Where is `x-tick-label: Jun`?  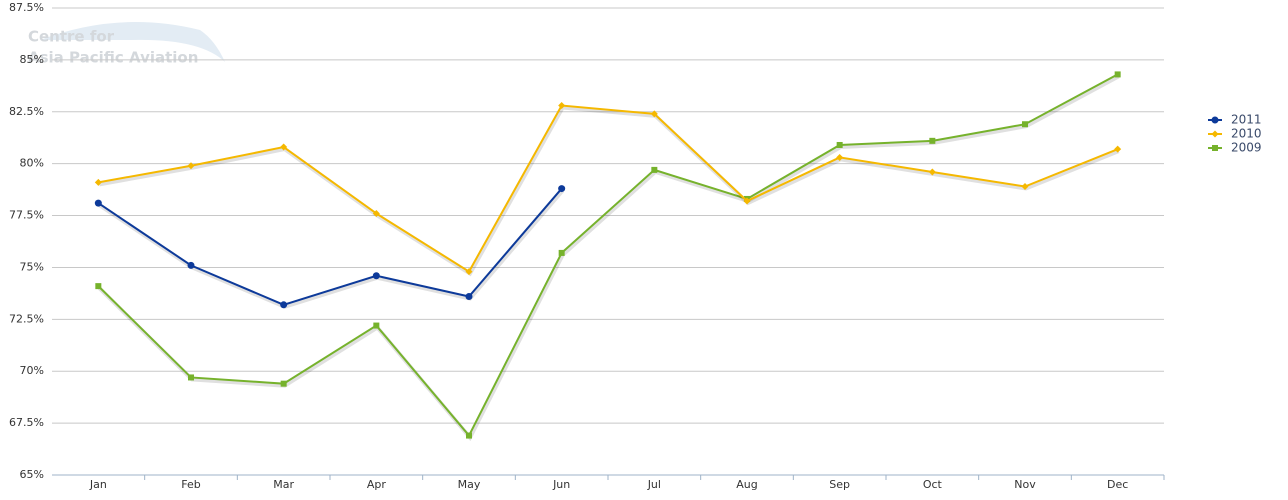 x-tick-label: Jun is located at coordinates (561, 484).